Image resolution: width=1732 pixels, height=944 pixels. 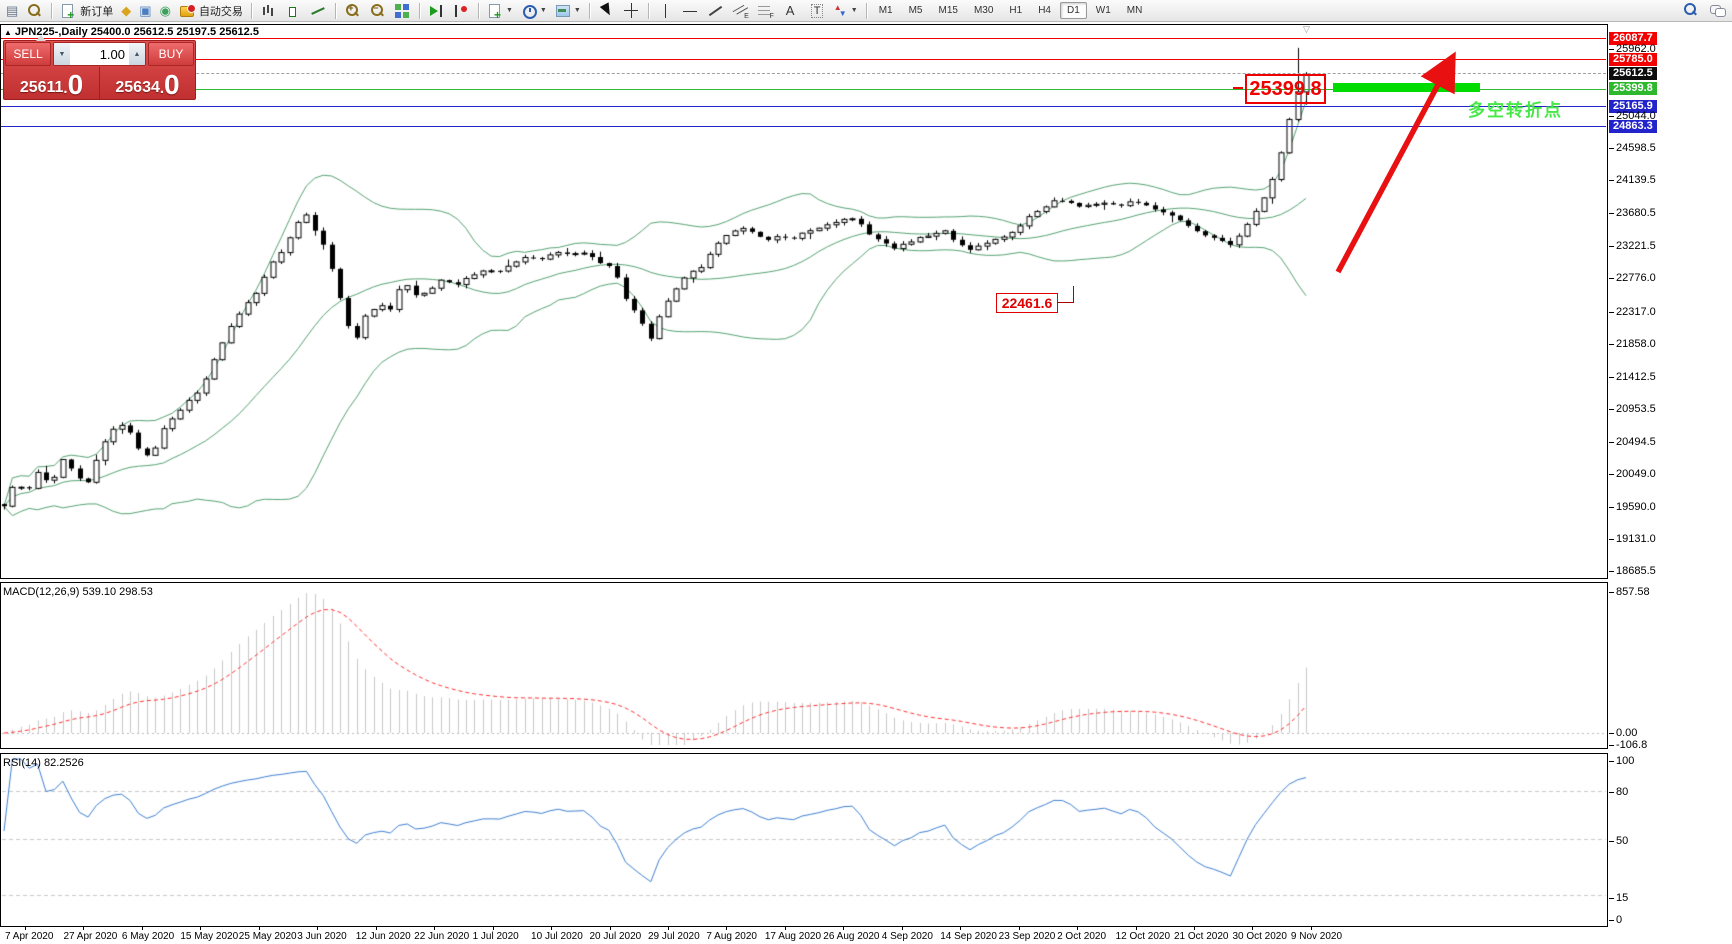 What do you see at coordinates (461, 11) in the screenshot?
I see `chart-shift-icon` at bounding box center [461, 11].